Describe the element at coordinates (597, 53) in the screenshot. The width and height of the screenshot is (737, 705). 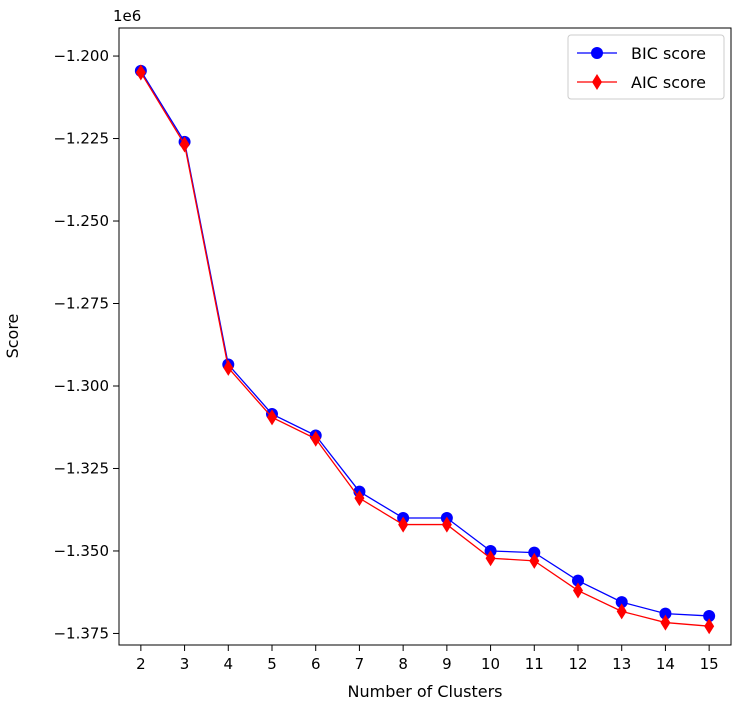
I see `legend-bic-marker` at that location.